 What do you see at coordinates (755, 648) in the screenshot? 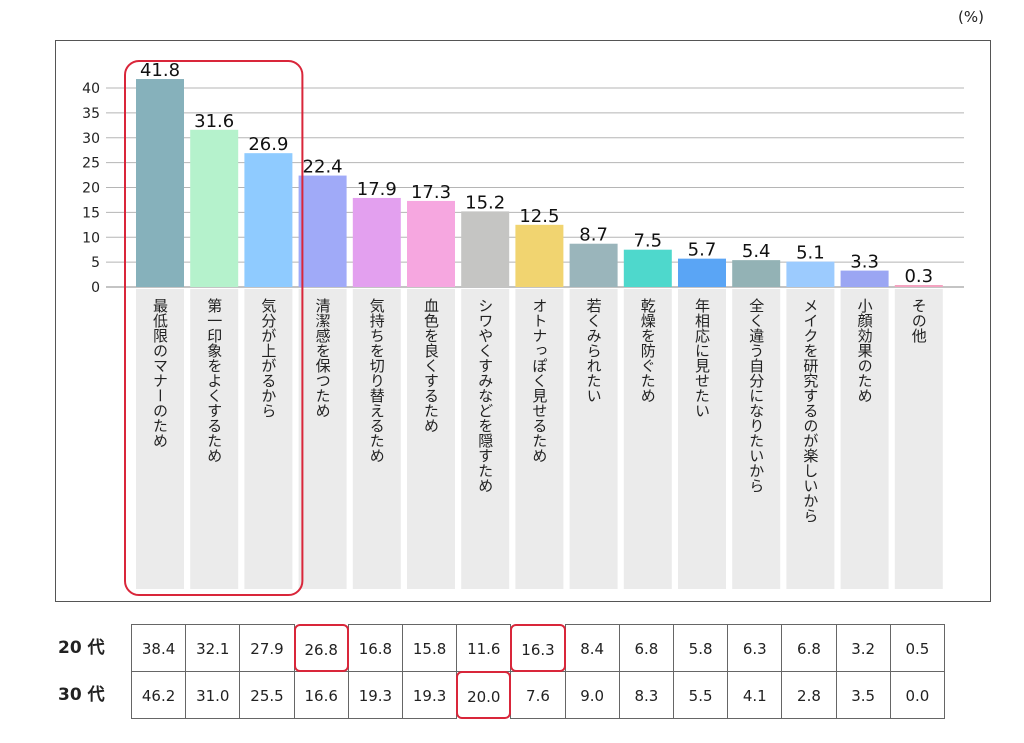
I see `table-cell: 6.3` at bounding box center [755, 648].